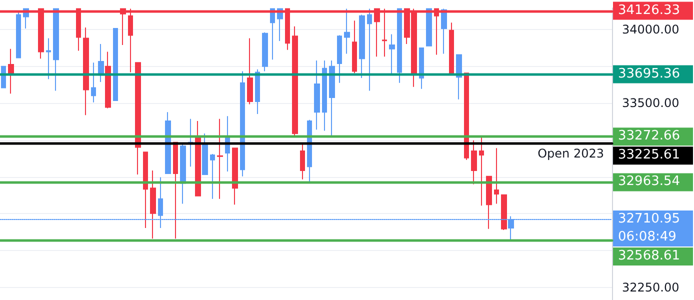  Describe the element at coordinates (649, 10) in the screenshot. I see `ref-line-label: 34126.33` at that location.